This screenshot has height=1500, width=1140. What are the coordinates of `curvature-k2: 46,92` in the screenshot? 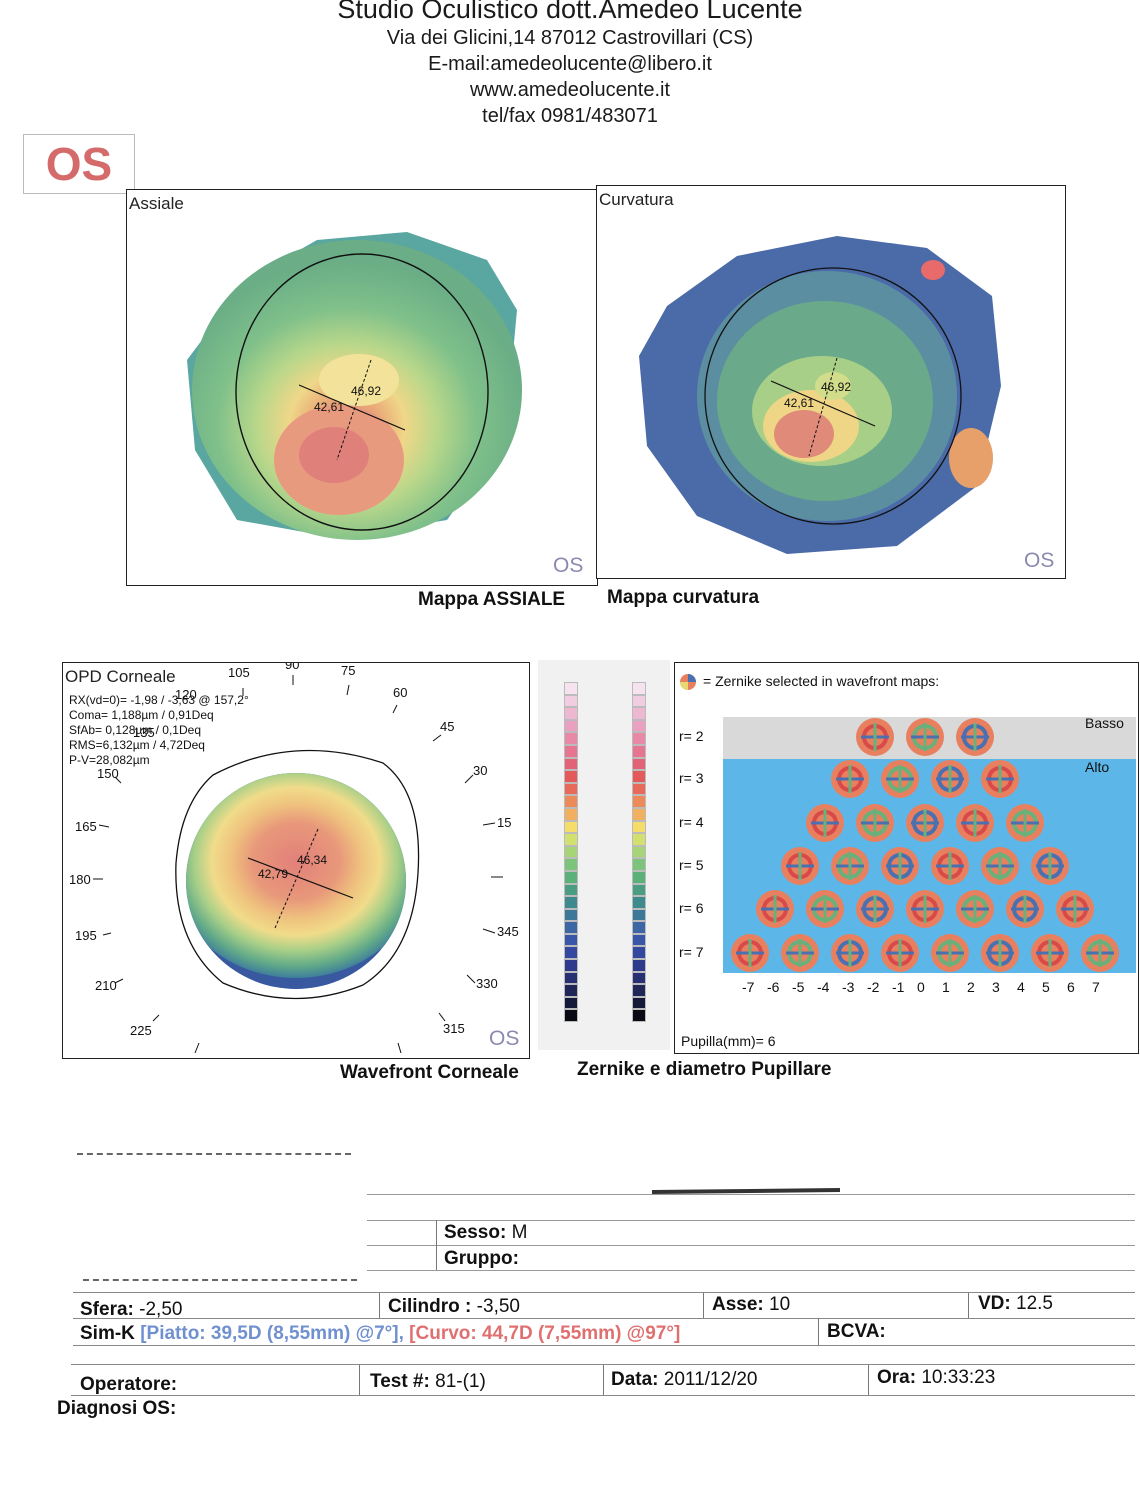 It's located at (836, 387).